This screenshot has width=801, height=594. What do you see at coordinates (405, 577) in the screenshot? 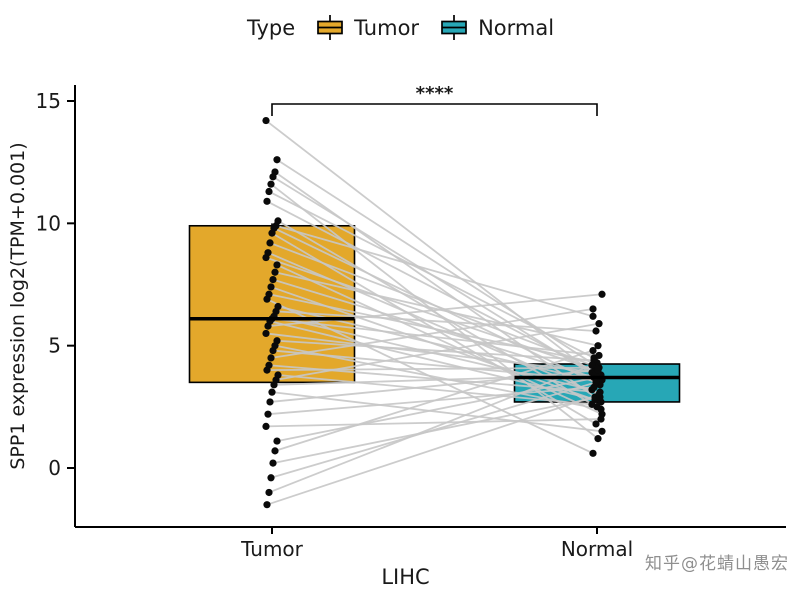
I see `x-axis-title: LIHC` at bounding box center [405, 577].